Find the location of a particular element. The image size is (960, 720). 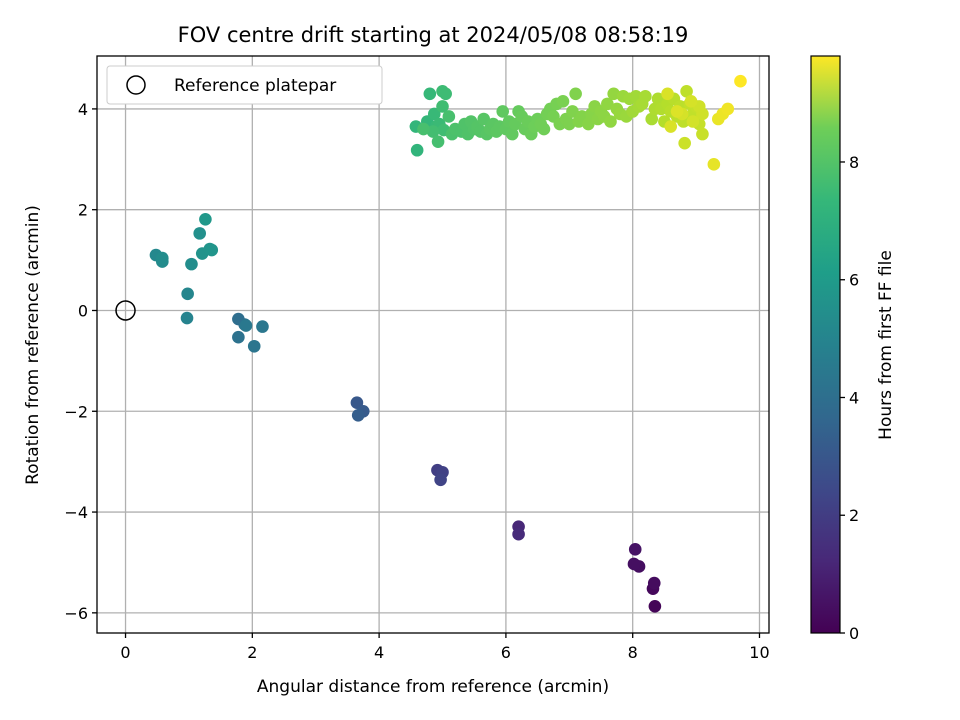

colorbar-tick-label: 4 is located at coordinates (854, 397).